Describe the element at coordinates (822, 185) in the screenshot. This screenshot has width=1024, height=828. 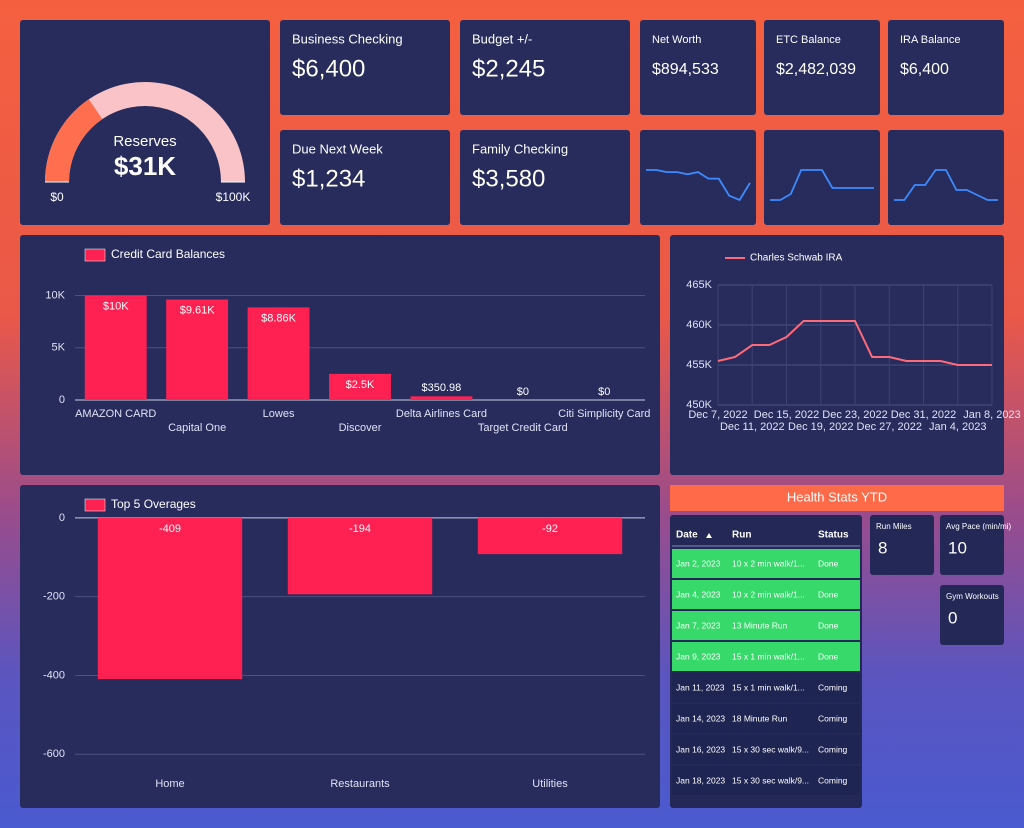
I see `sparkline` at that location.